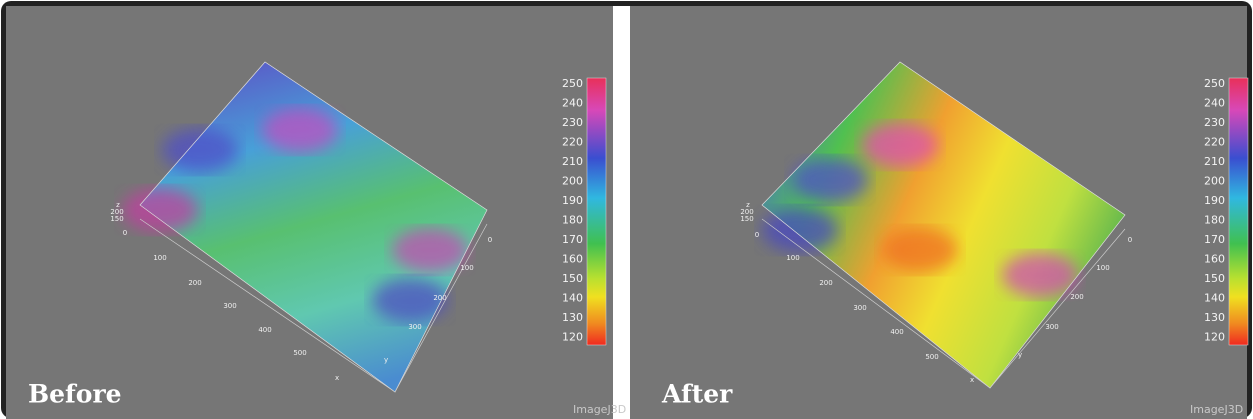 This screenshot has width=1253, height=419. Describe the element at coordinates (75, 394) in the screenshot. I see `panel-label: Before` at that location.